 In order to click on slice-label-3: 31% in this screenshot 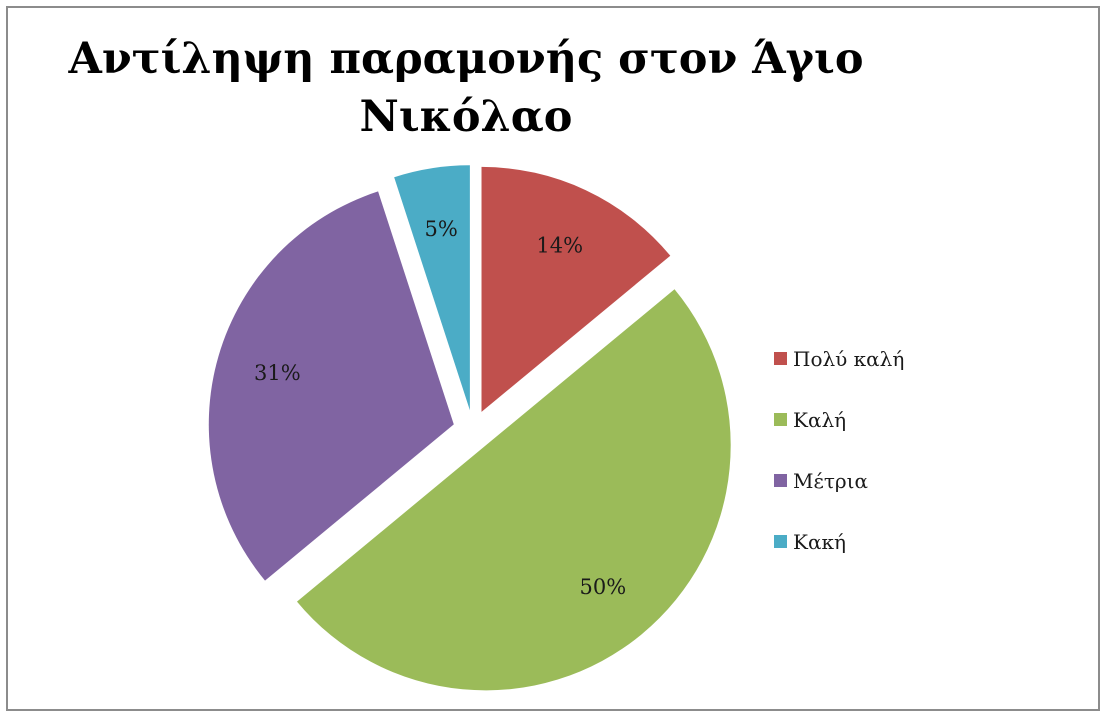, I will do `click(277, 373)`.